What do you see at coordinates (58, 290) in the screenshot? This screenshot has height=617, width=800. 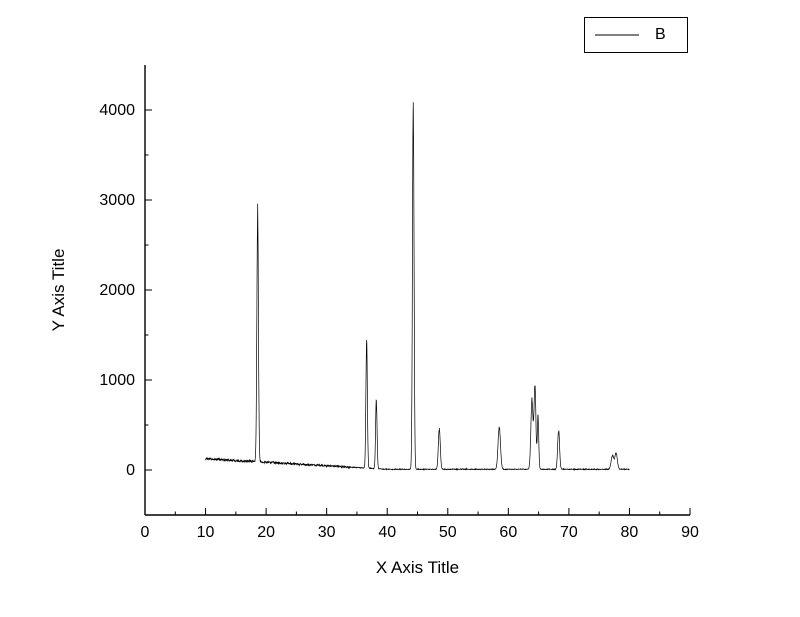 I see `y-axis-title: Y Axis Title` at bounding box center [58, 290].